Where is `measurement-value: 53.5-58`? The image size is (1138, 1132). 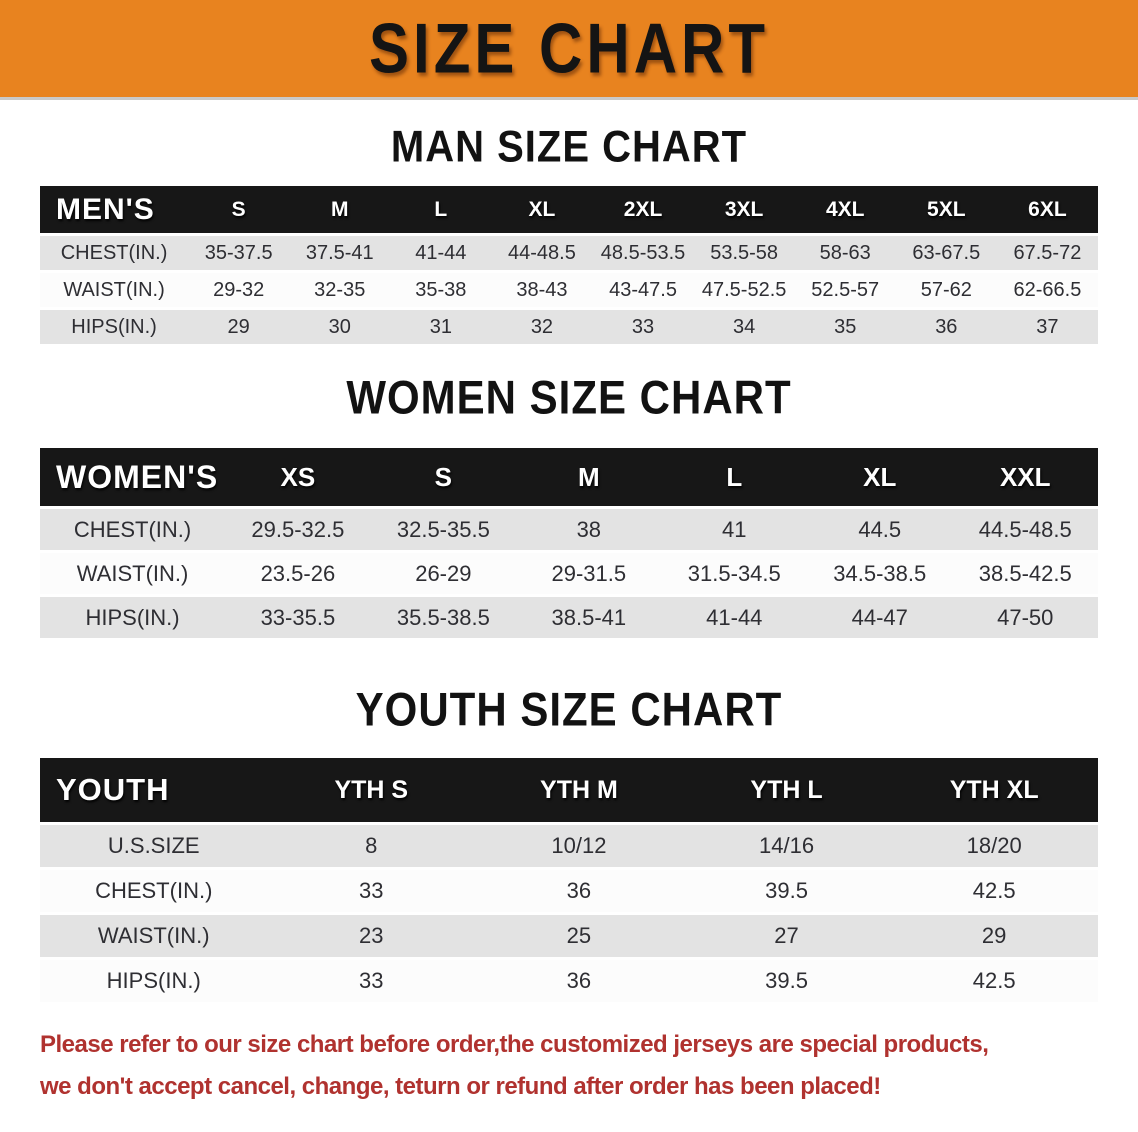
measurement-value: 53.5-58 is located at coordinates (744, 251).